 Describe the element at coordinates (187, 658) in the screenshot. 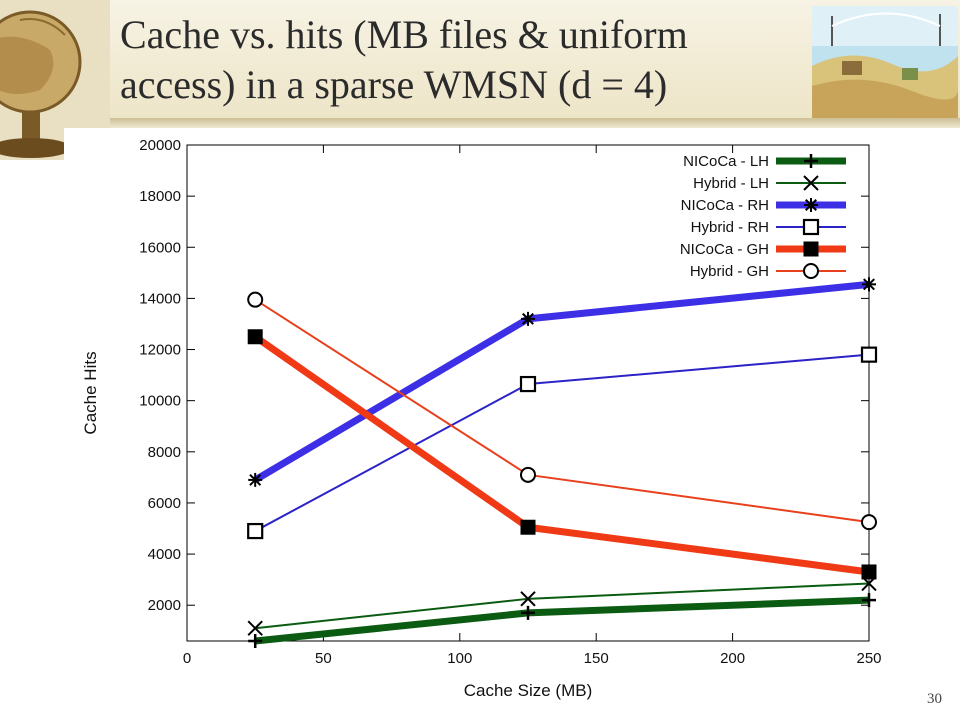

I see `x-tick-label: 0` at that location.